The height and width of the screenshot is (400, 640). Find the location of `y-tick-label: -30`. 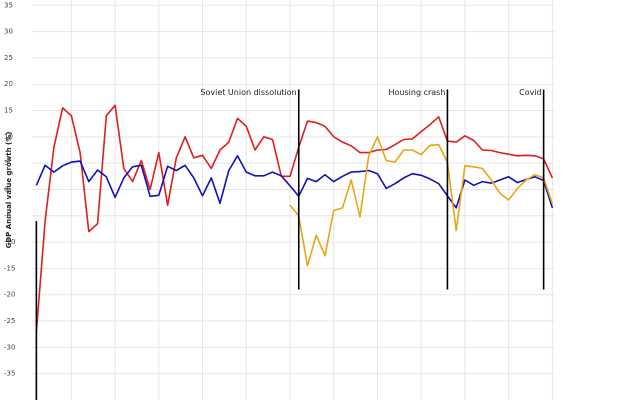

y-tick-label: -30 is located at coordinates (9, 347).